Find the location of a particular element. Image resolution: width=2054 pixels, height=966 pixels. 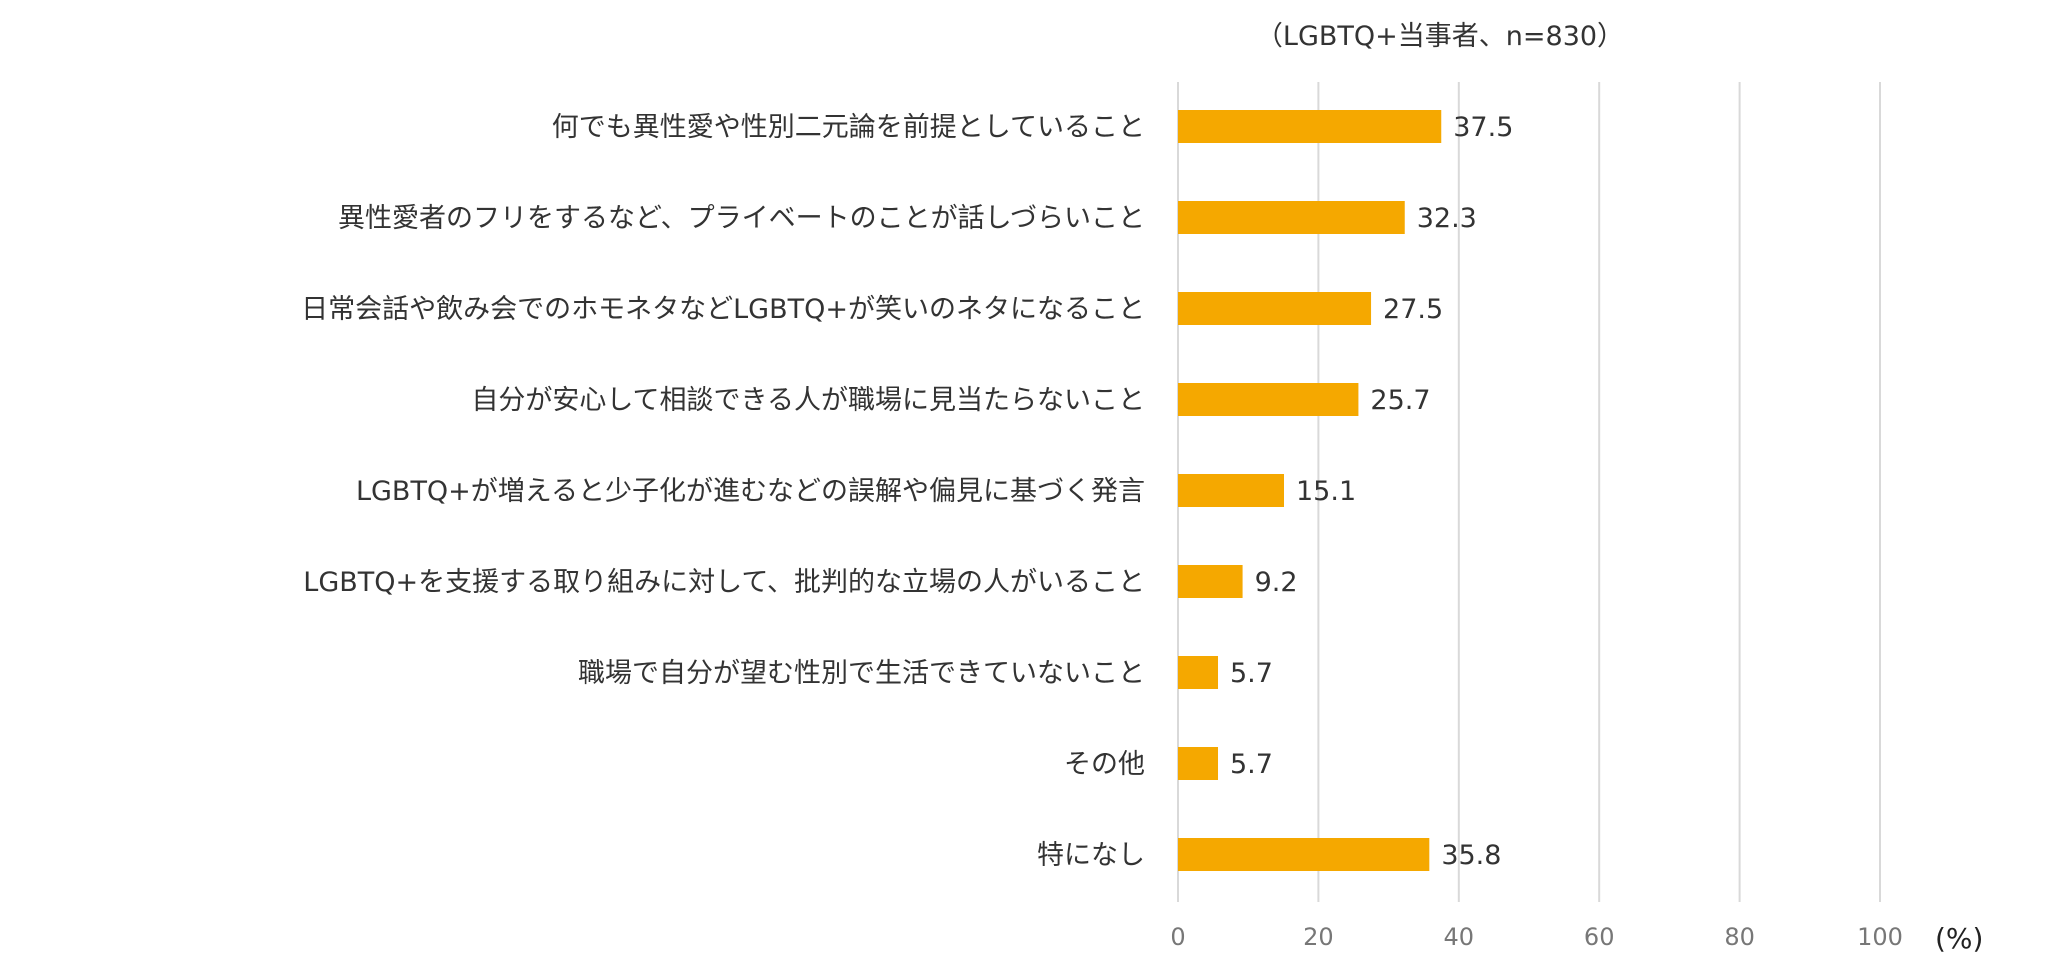

x-tick-label: 20 is located at coordinates (1318, 937).